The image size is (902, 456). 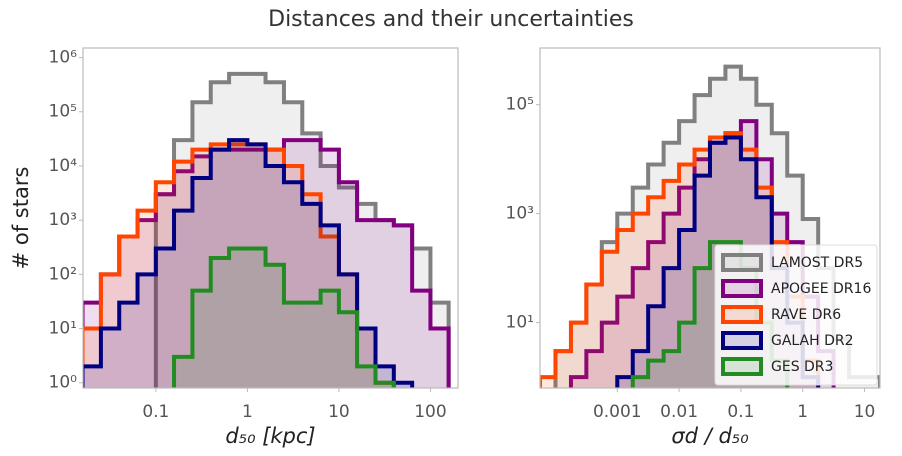 I want to click on x-axis-label: σd / d₅₀, so click(x=710, y=436).